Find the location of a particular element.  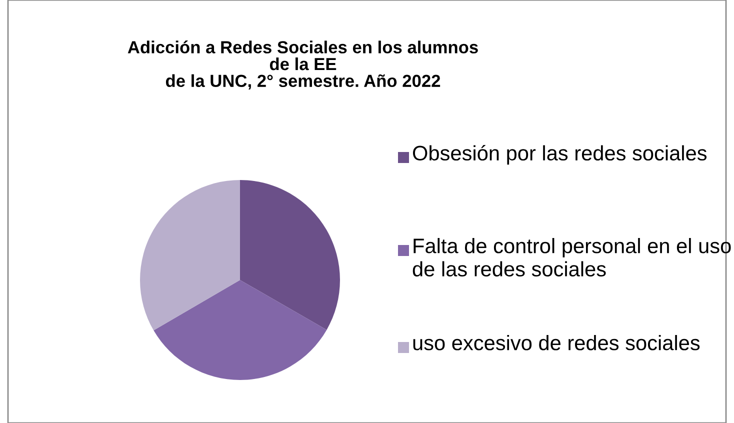

chart-title: Adicción a Redes Sociales en los alumnos de la EE de la UNC, 2° semestre. Año 2022 is located at coordinates (303, 65).